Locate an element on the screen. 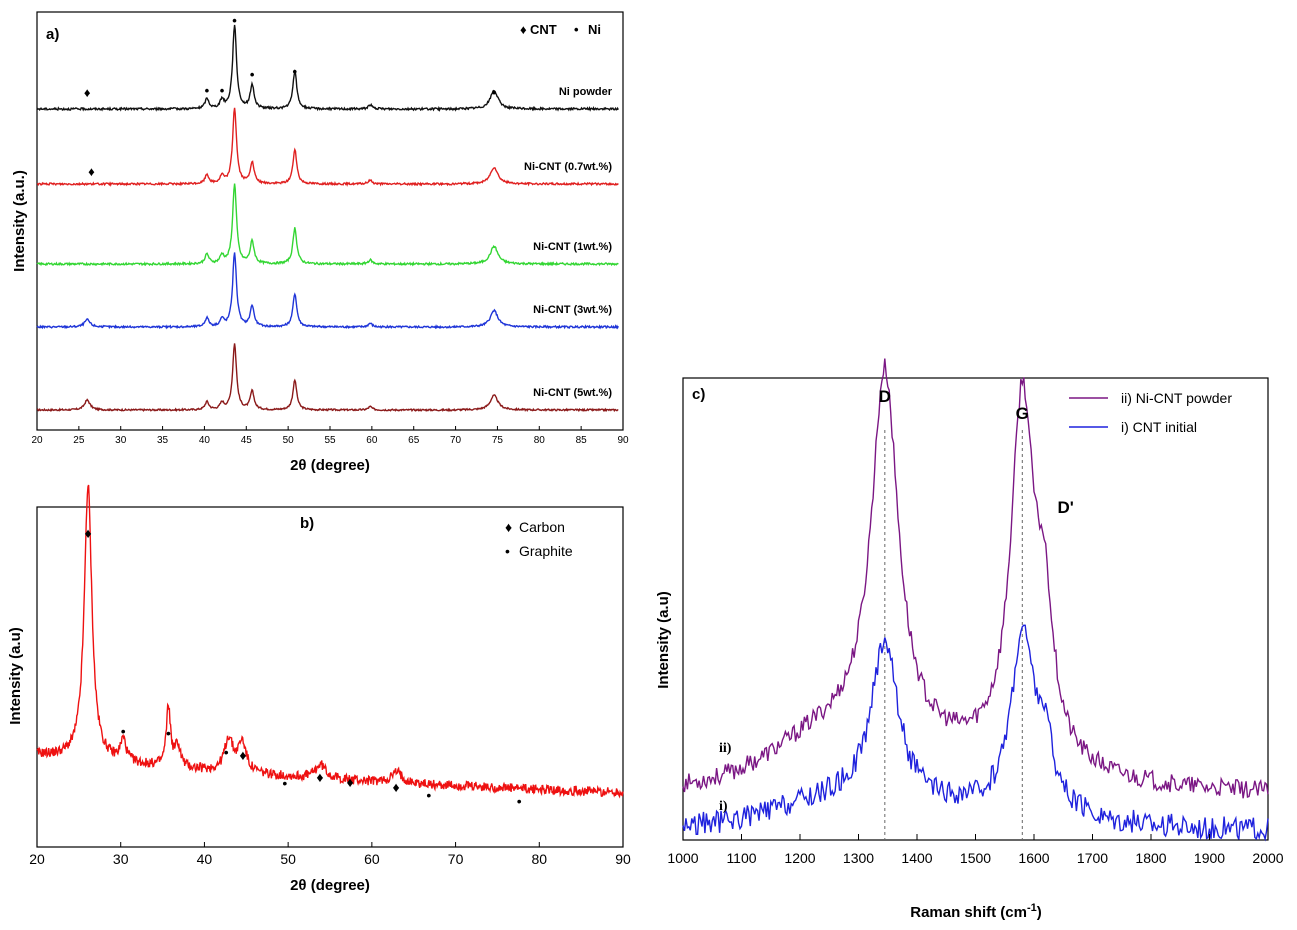 The height and width of the screenshot is (930, 1297). c-tick-label-3: 1300 is located at coordinates (858, 858).